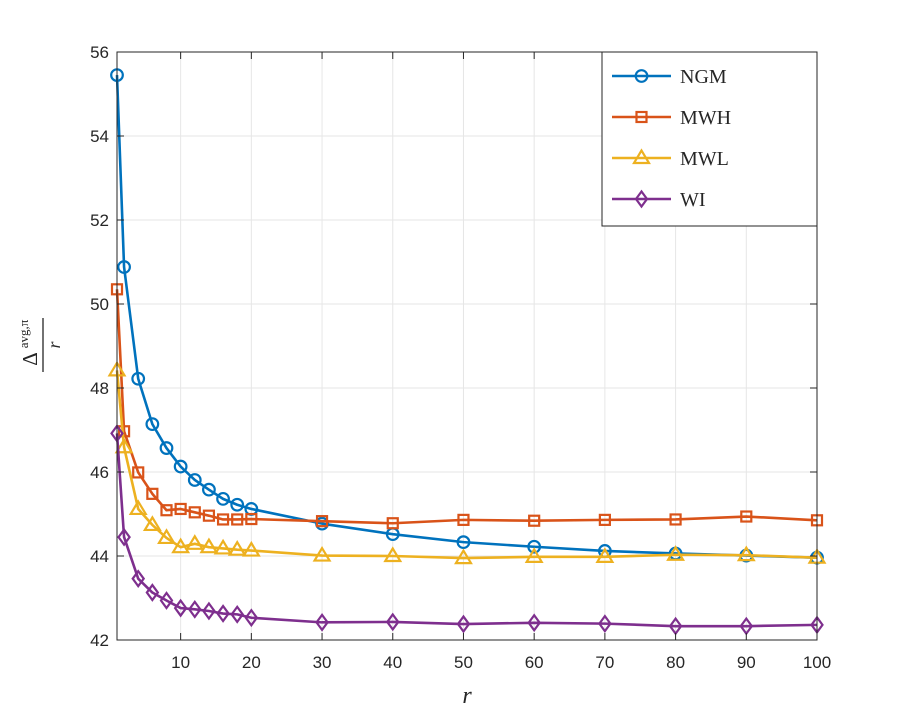  Describe the element at coordinates (669, 77) in the screenshot. I see `legend-entry-ngm: NGM` at that location.